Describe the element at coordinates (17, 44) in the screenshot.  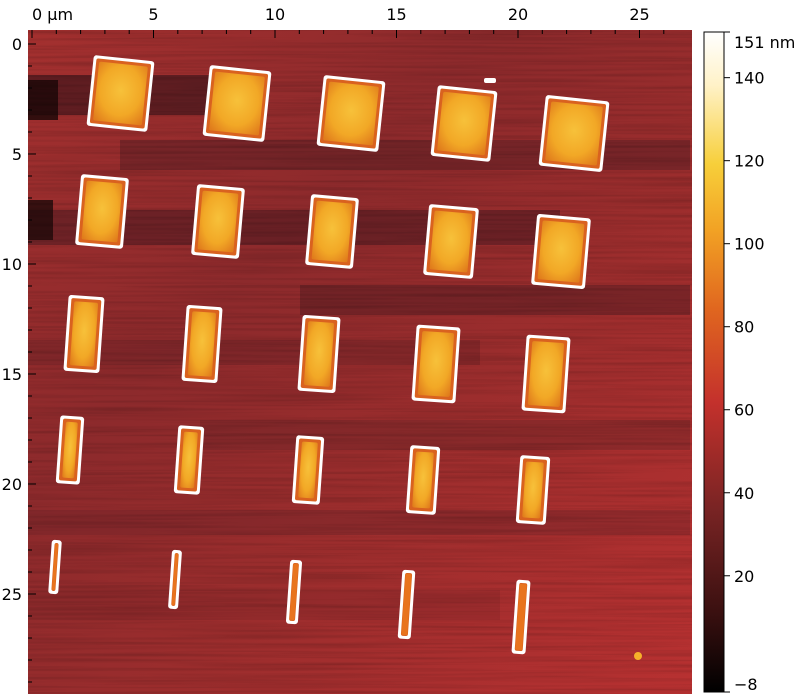
I see `y-tick-label: 0` at that location.